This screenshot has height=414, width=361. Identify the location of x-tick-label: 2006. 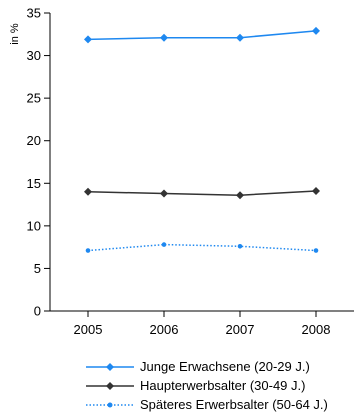
(164, 329).